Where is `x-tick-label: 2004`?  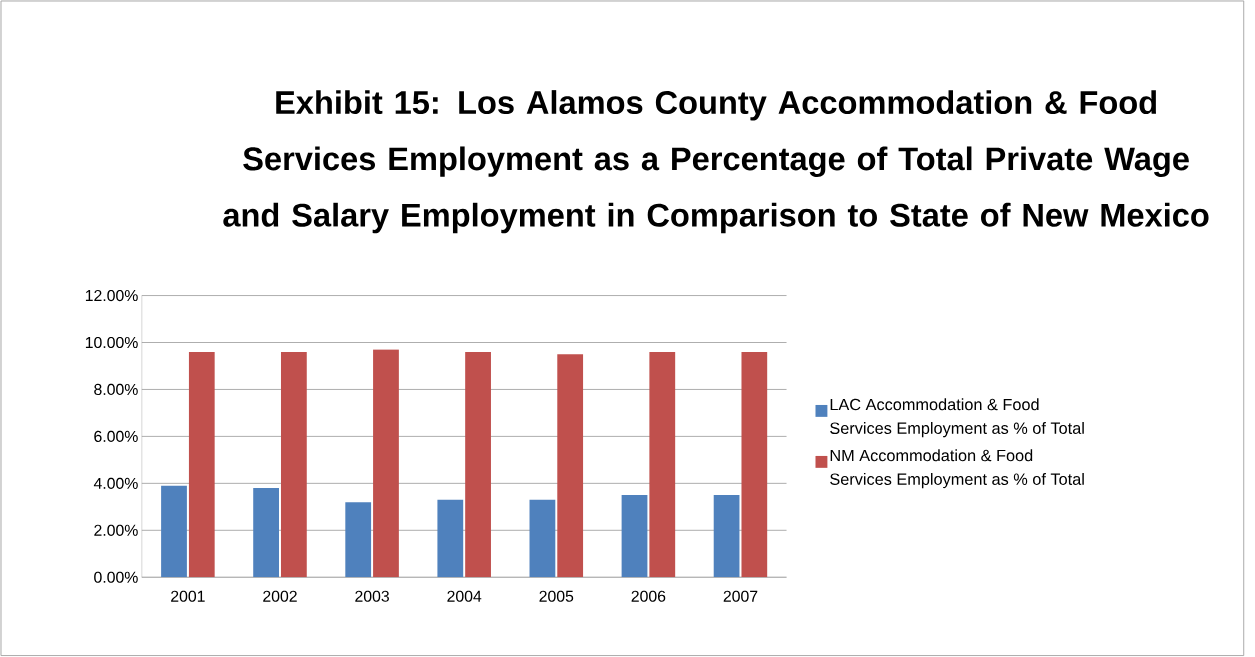
x-tick-label: 2004 is located at coordinates (464, 596).